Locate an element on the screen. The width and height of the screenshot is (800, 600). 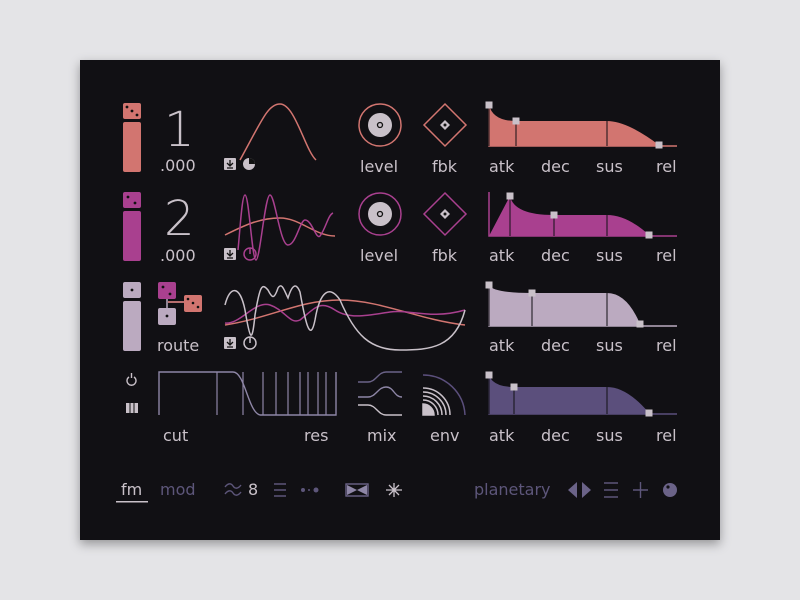
operator-2: 2 .000 level fbk is located at coordinates (295, 228).